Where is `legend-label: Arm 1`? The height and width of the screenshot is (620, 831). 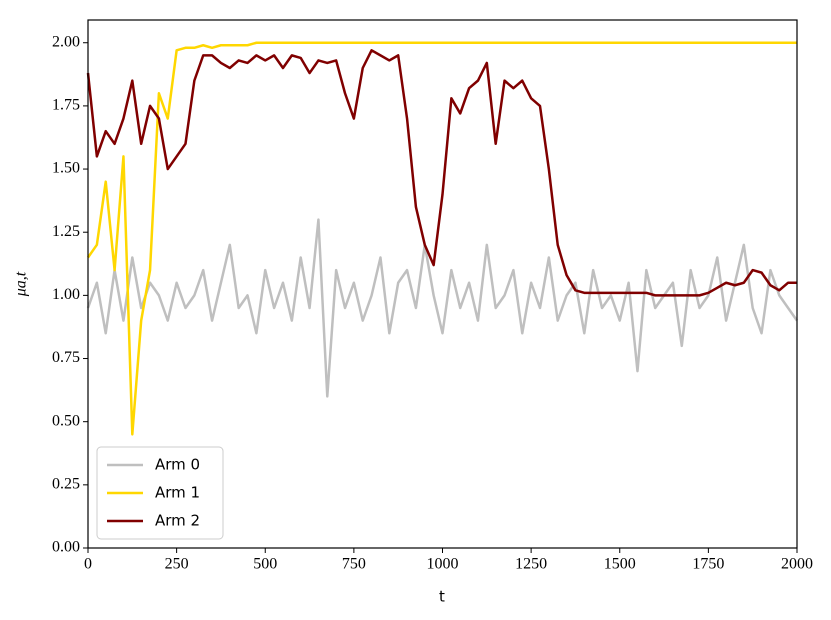 legend-label: Arm 1 is located at coordinates (177, 493).